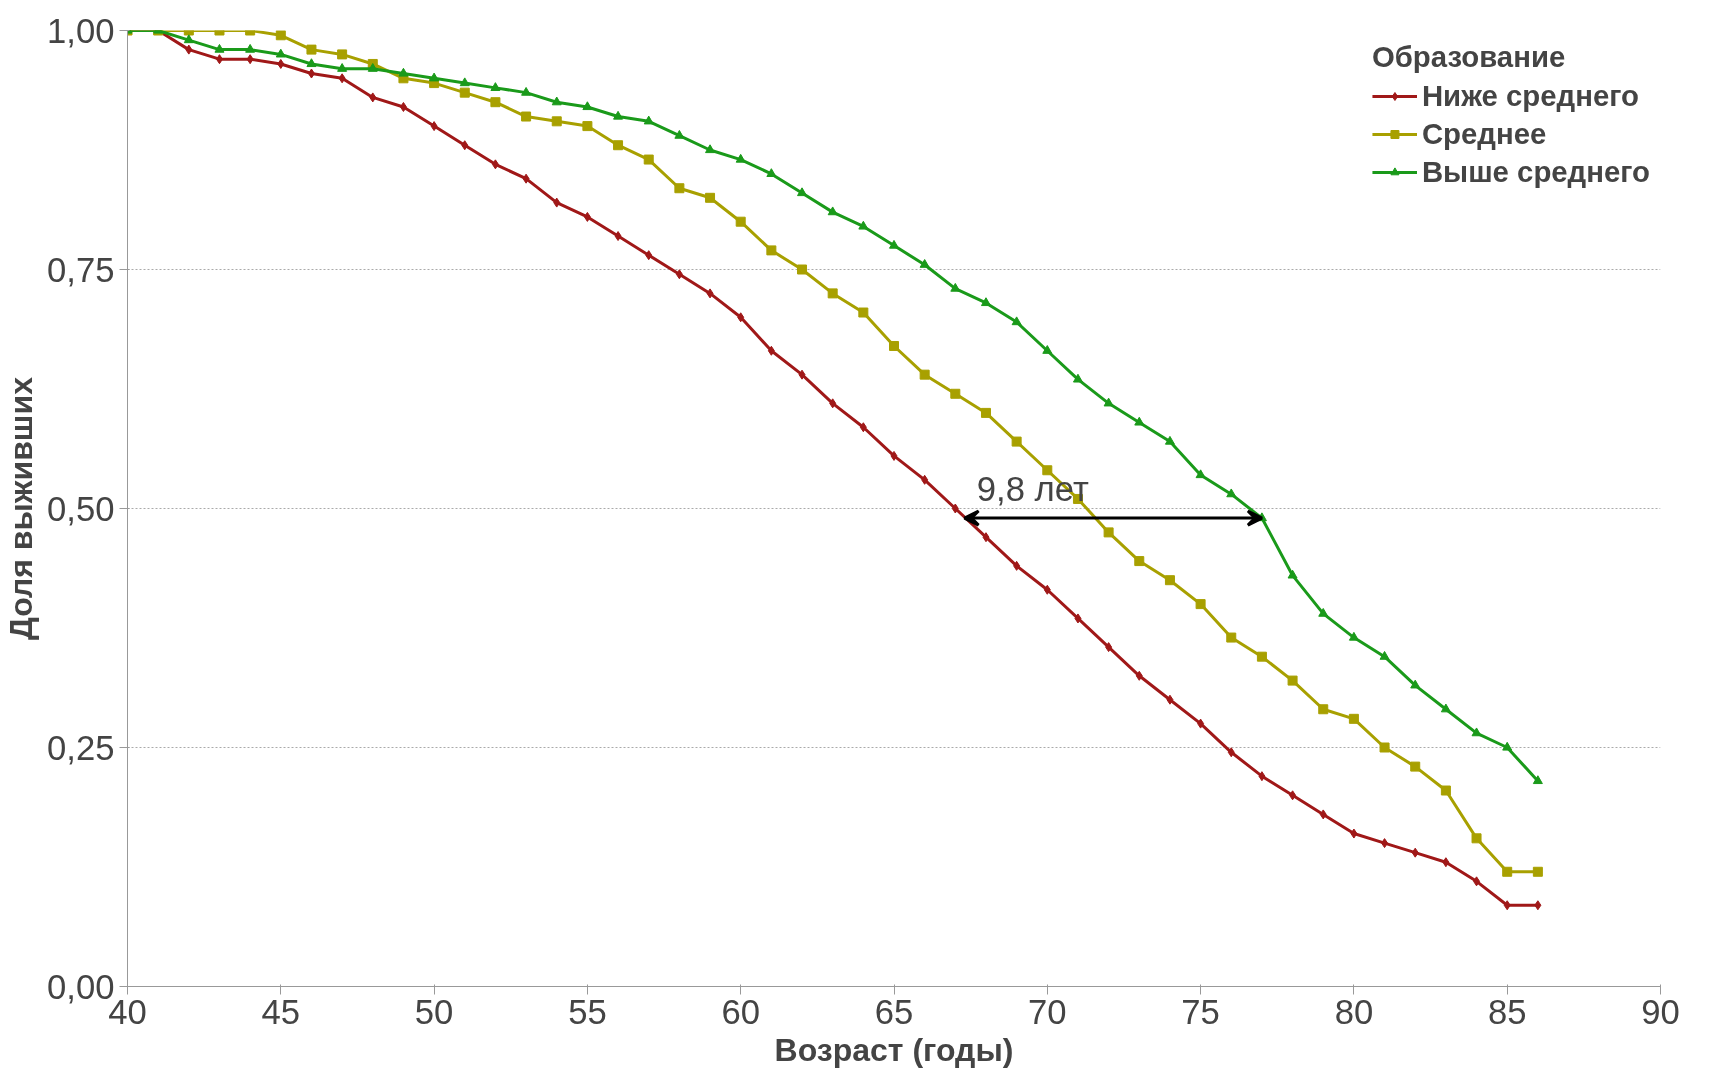  I want to click on x-tick-label: 85, so click(1507, 1011).